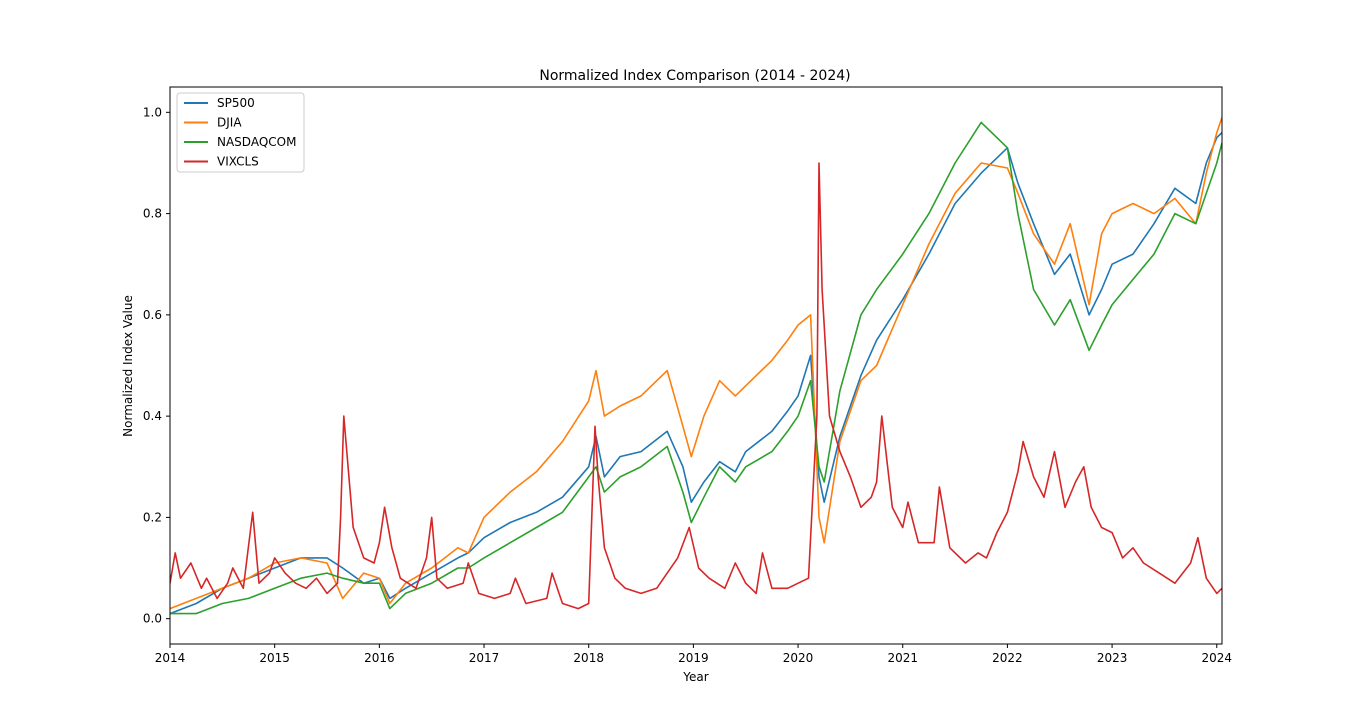 Image resolution: width=1358 pixels, height=724 pixels. Describe the element at coordinates (902, 658) in the screenshot. I see `x-tick-label: 2021` at that location.